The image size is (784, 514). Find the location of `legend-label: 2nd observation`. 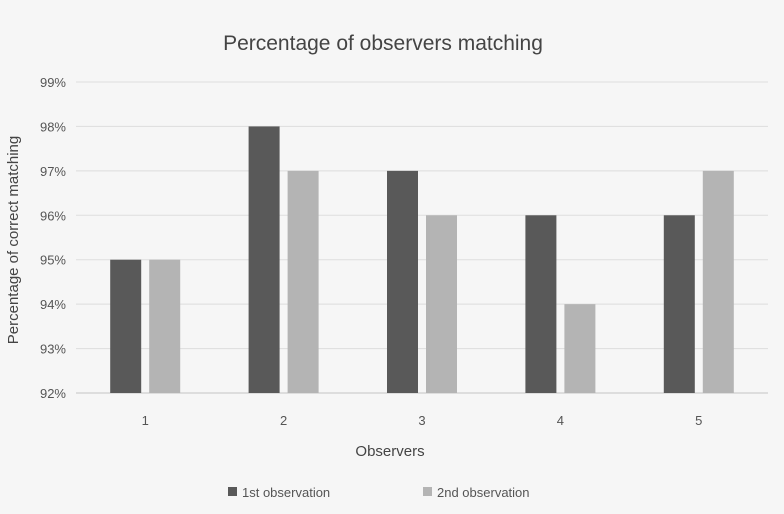

legend-label: 2nd observation is located at coordinates (483, 492).